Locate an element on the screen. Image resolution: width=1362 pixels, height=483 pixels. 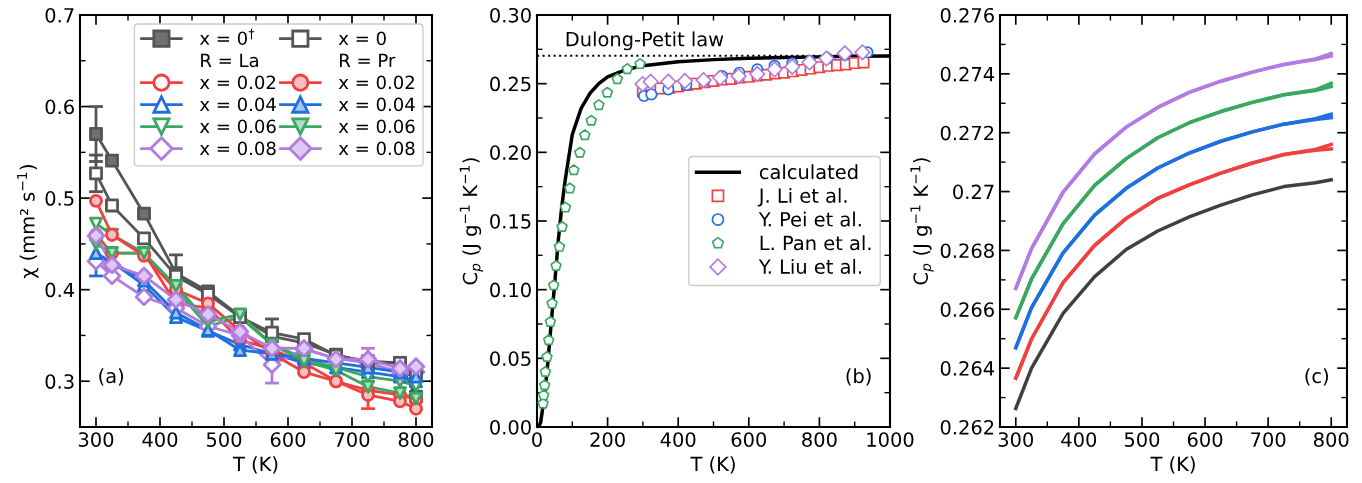
y-tick-label: 0.05 is located at coordinates (510, 358).